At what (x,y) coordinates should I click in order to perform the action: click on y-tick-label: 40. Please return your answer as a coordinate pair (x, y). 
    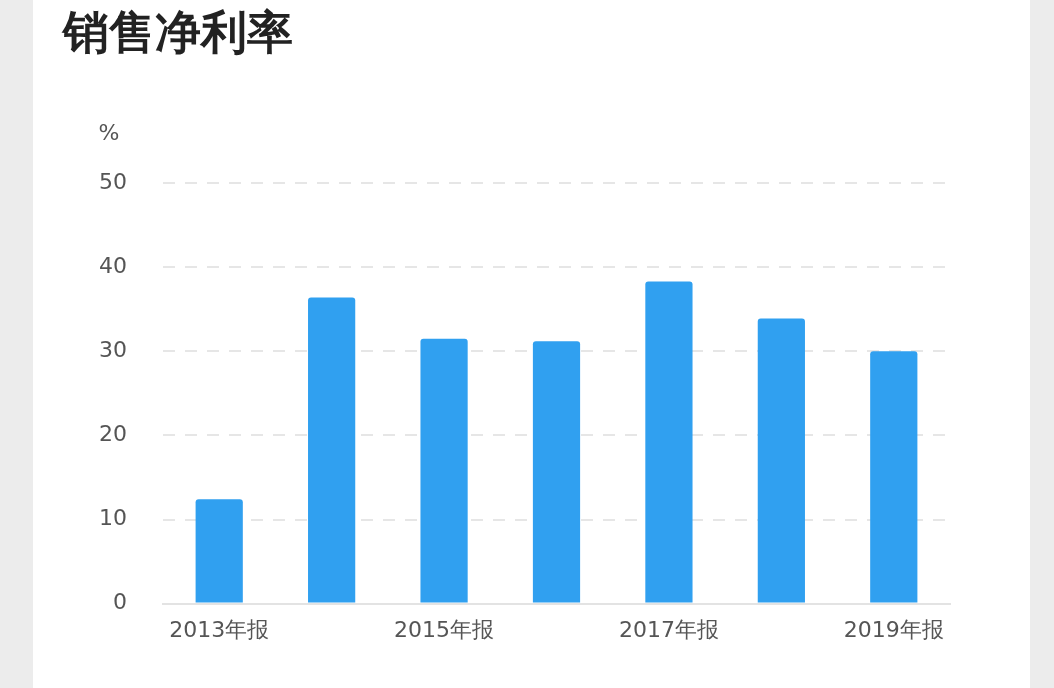
    Looking at the image, I should click on (112, 265).